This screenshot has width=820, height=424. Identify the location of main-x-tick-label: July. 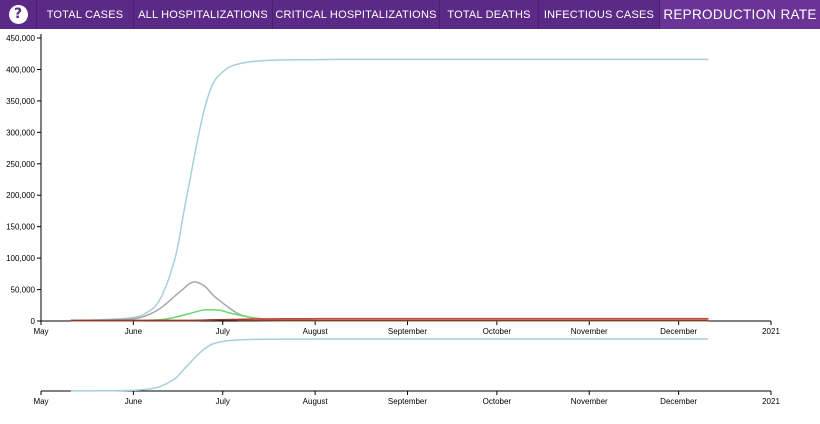
(223, 331).